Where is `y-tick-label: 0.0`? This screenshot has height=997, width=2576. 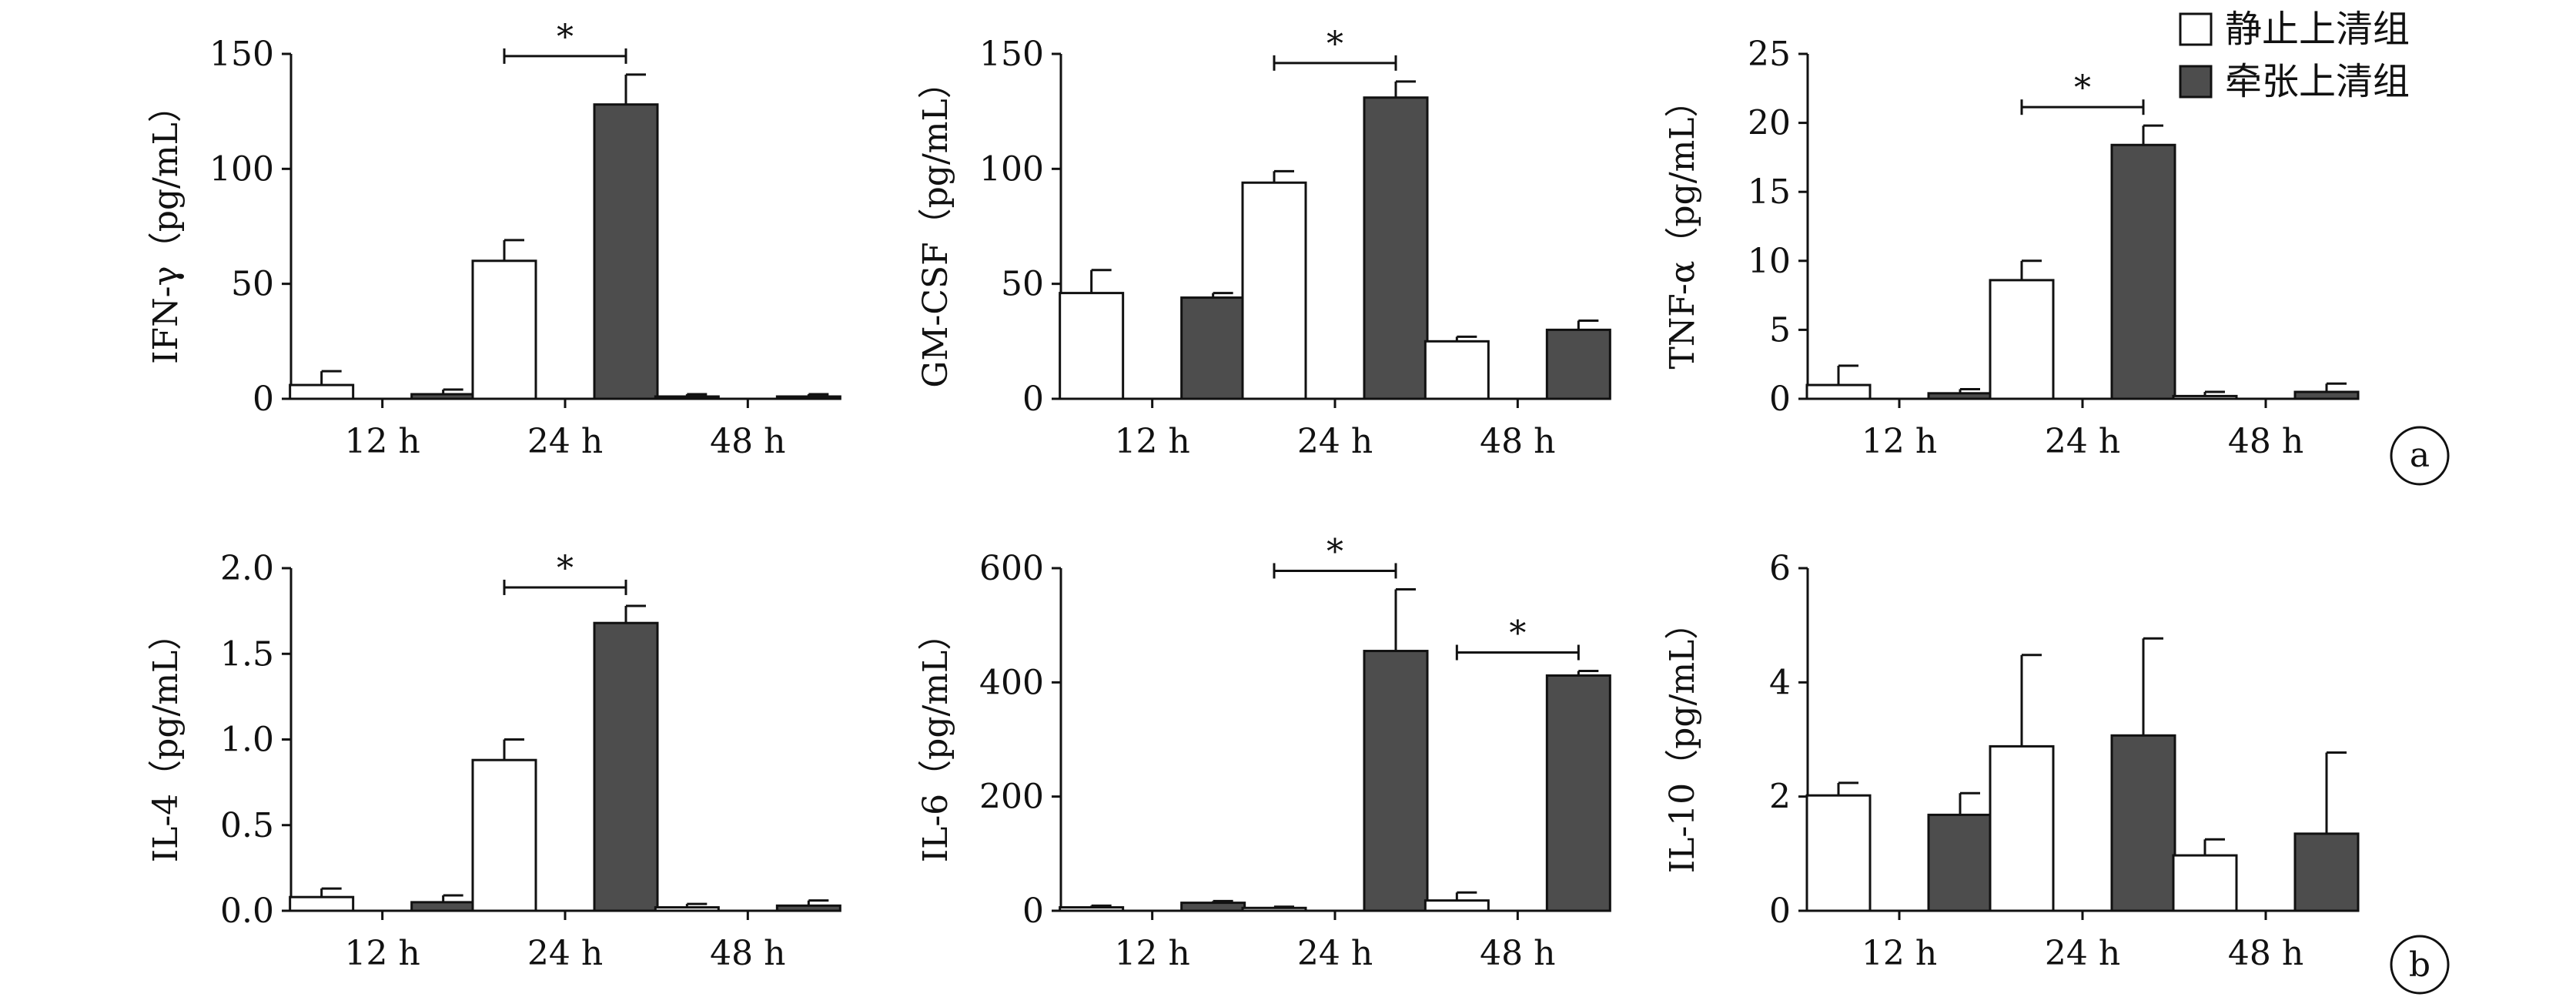
y-tick-label: 0.0 is located at coordinates (247, 911).